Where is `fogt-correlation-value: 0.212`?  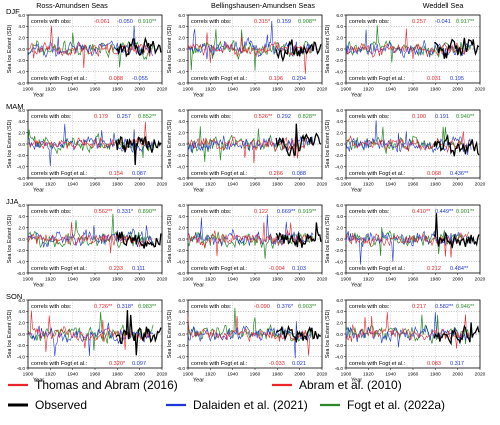
fogt-correlation-value: 0.212 is located at coordinates (434, 269).